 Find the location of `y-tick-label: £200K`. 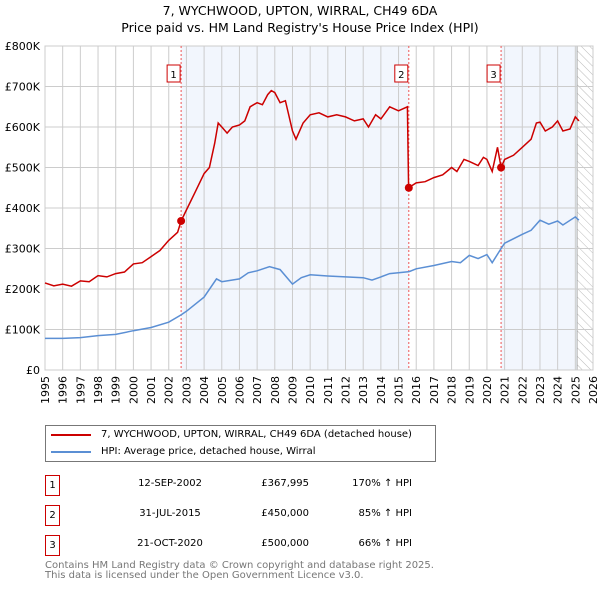

y-tick-label: £200K is located at coordinates (23, 289).